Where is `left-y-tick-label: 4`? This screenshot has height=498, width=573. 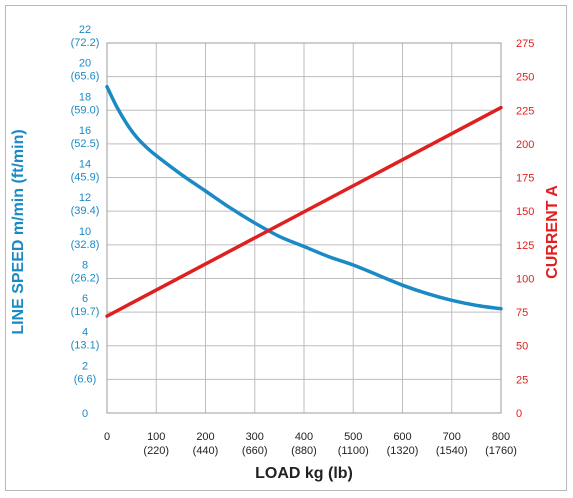 left-y-tick-label: 4 is located at coordinates (85, 333).